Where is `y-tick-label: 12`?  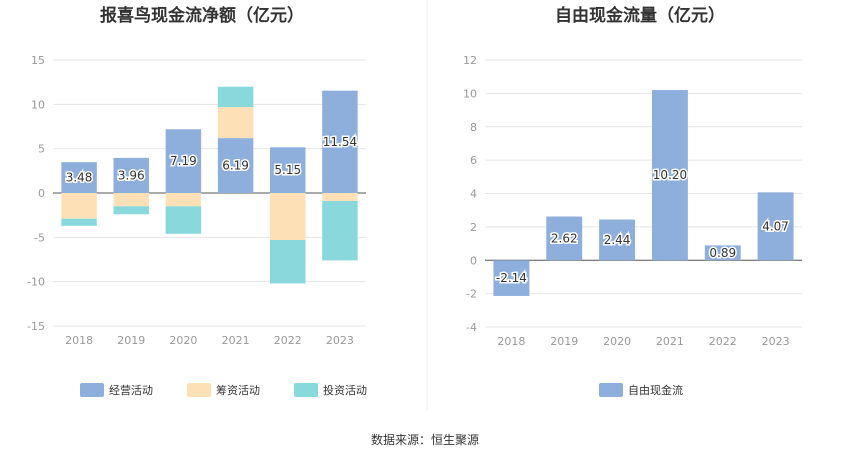 y-tick-label: 12 is located at coordinates (470, 60).